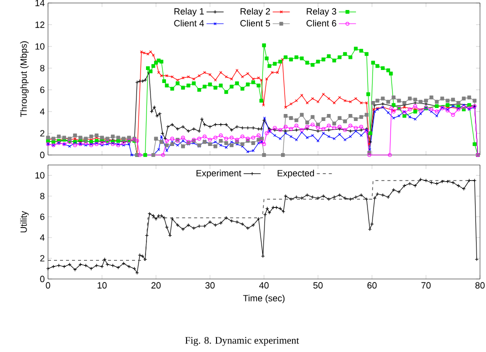 The width and height of the screenshot is (486, 352). What do you see at coordinates (40, 3) in the screenshot?
I see `y-tick-label: 14` at bounding box center [40, 3].